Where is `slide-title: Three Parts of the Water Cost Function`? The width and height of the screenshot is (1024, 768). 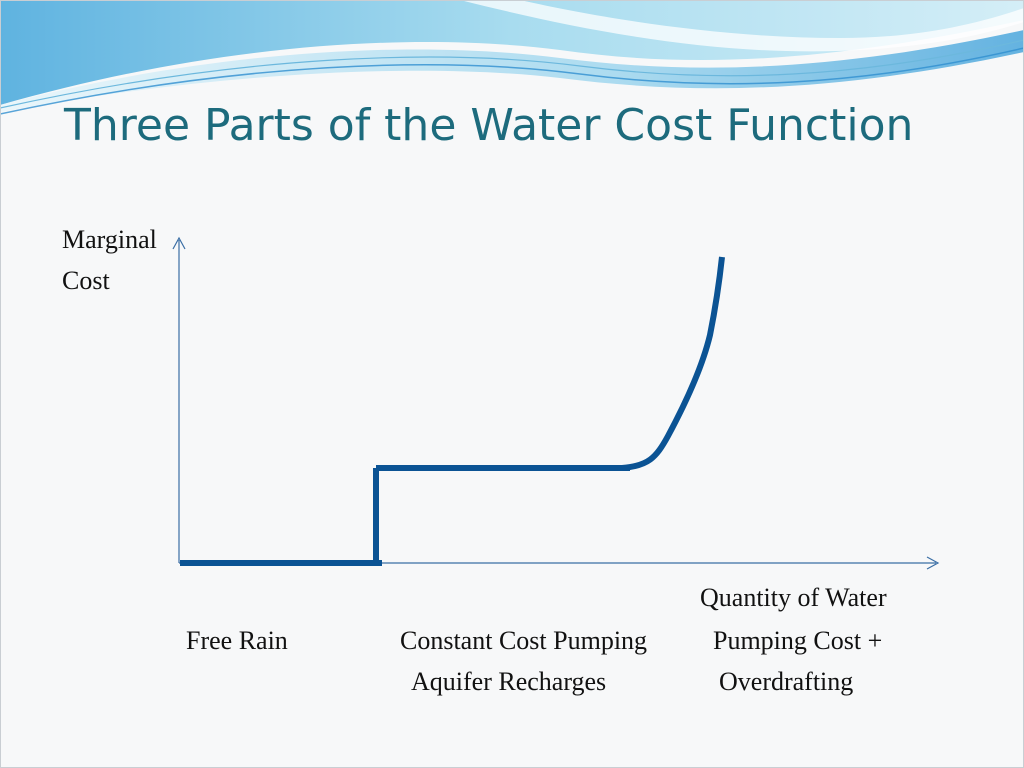 slide-title: Three Parts of the Water Cost Function is located at coordinates (489, 125).